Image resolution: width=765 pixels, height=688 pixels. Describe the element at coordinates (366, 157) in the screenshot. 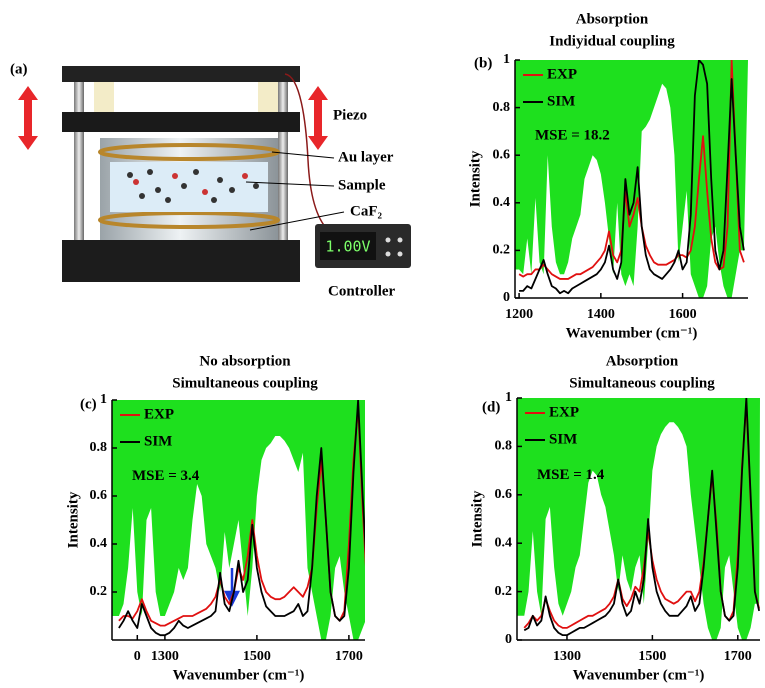

I see `callout: Au layer` at that location.